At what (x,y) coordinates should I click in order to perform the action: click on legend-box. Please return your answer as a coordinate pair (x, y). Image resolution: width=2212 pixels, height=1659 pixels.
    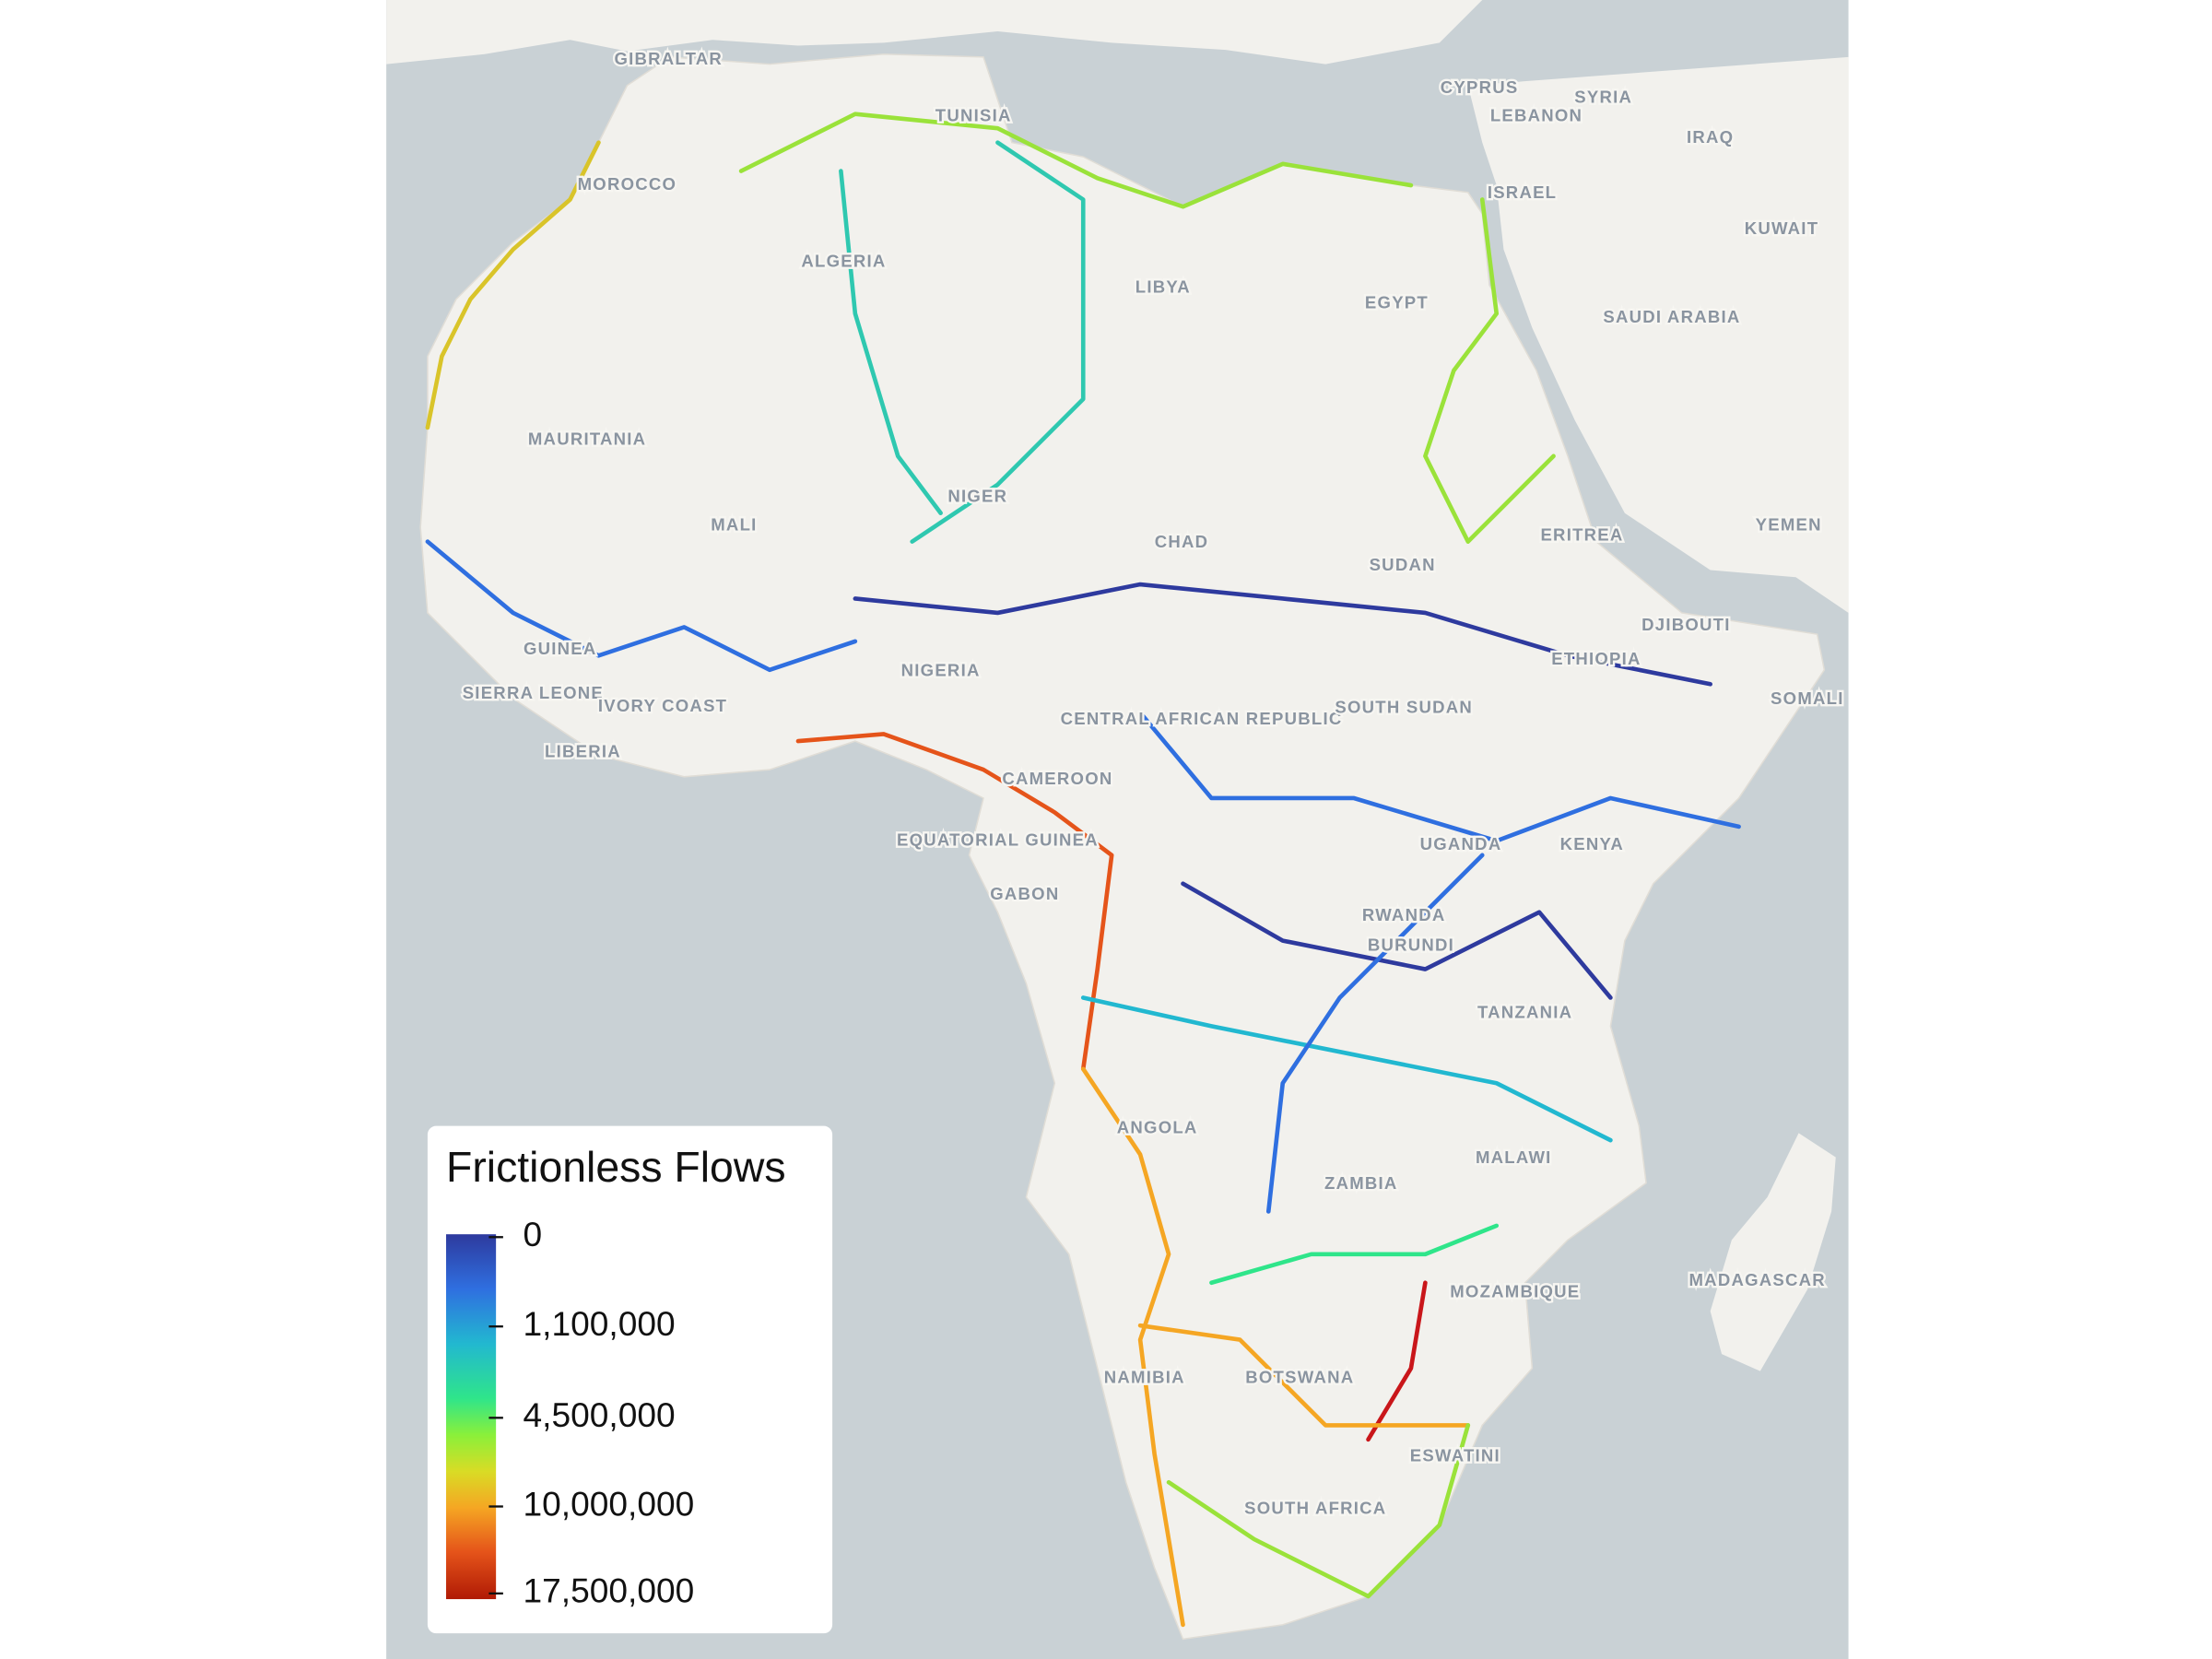
    Looking at the image, I should click on (630, 1379).